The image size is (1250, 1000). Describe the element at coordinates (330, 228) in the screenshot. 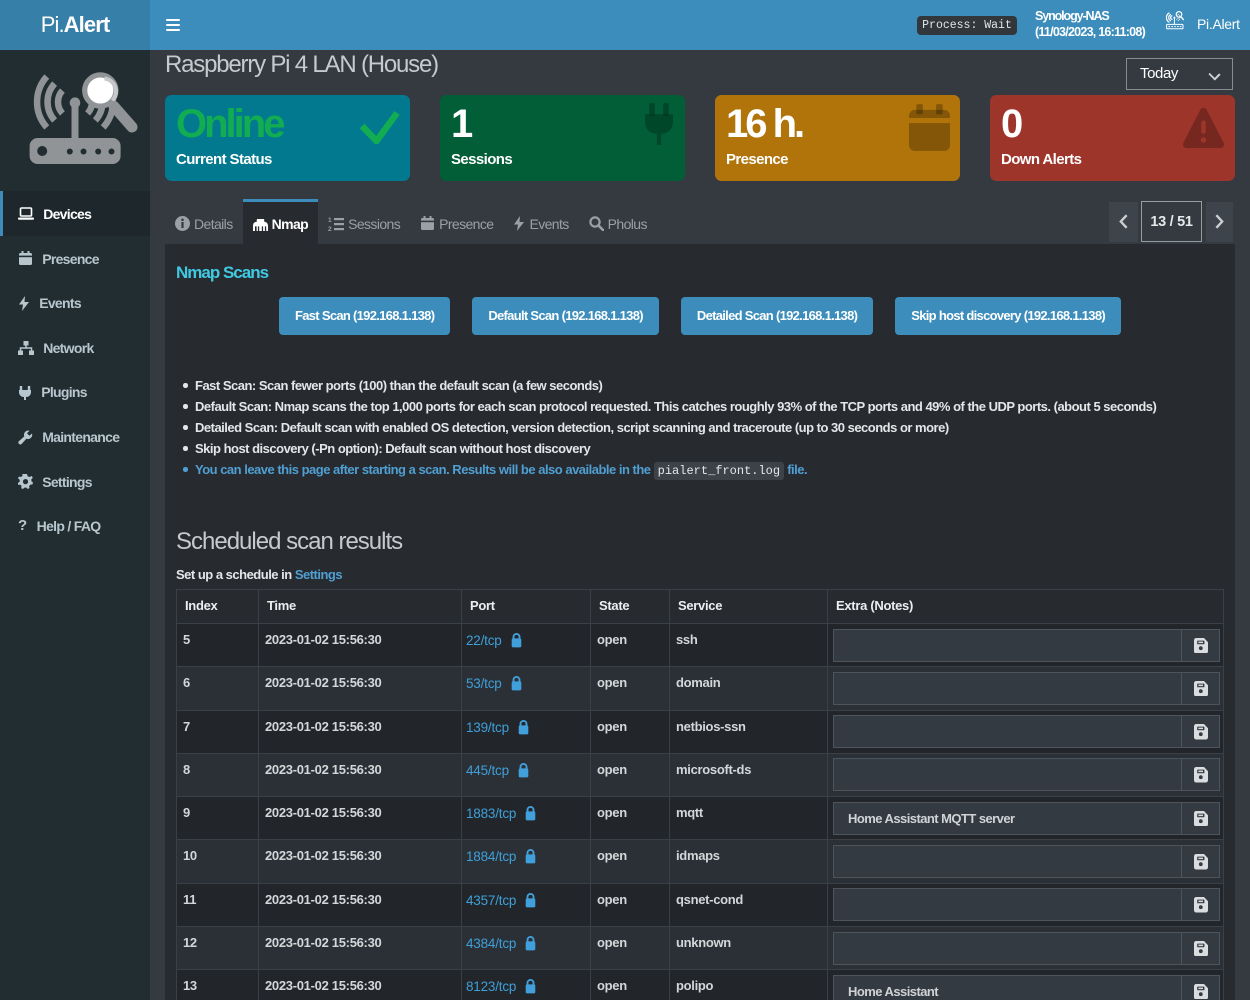

I see `svg-text: 2` at that location.